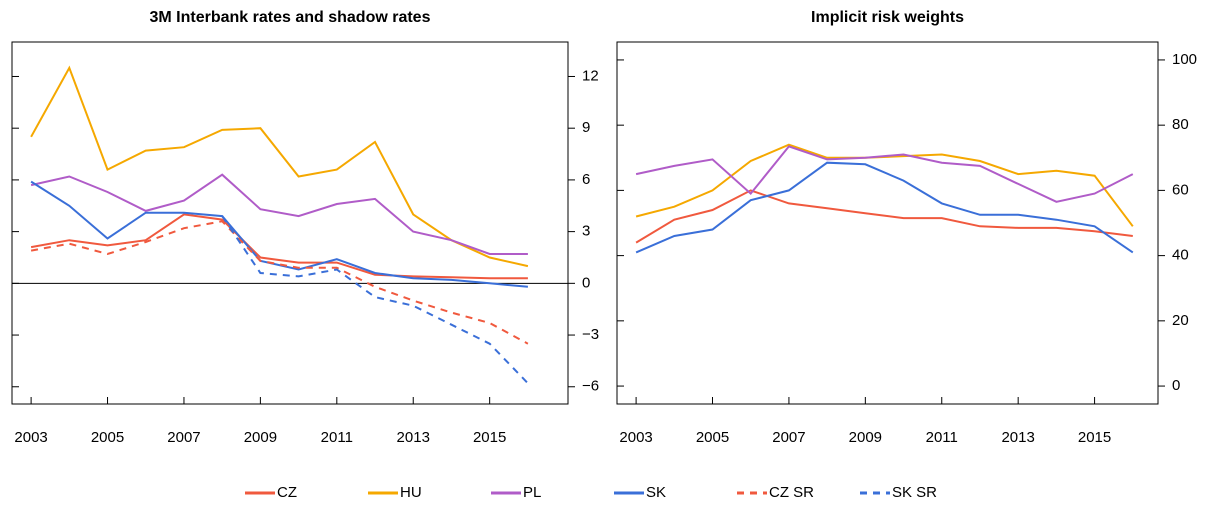 Image resolution: width=1212 pixels, height=509 pixels. Describe the element at coordinates (656, 492) in the screenshot. I see `legend-label: SK` at that location.